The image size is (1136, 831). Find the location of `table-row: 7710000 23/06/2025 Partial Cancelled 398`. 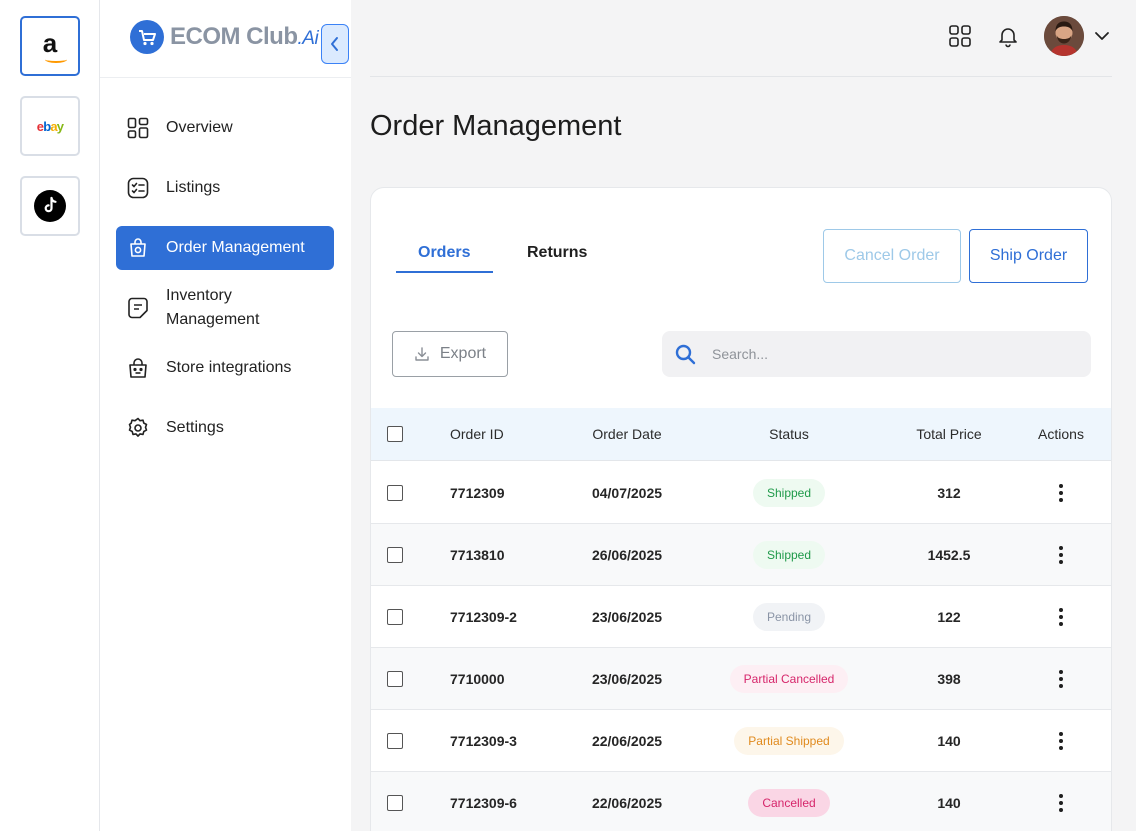

table-row: 7710000 23/06/2025 Partial Cancelled 398 is located at coordinates (741, 679).